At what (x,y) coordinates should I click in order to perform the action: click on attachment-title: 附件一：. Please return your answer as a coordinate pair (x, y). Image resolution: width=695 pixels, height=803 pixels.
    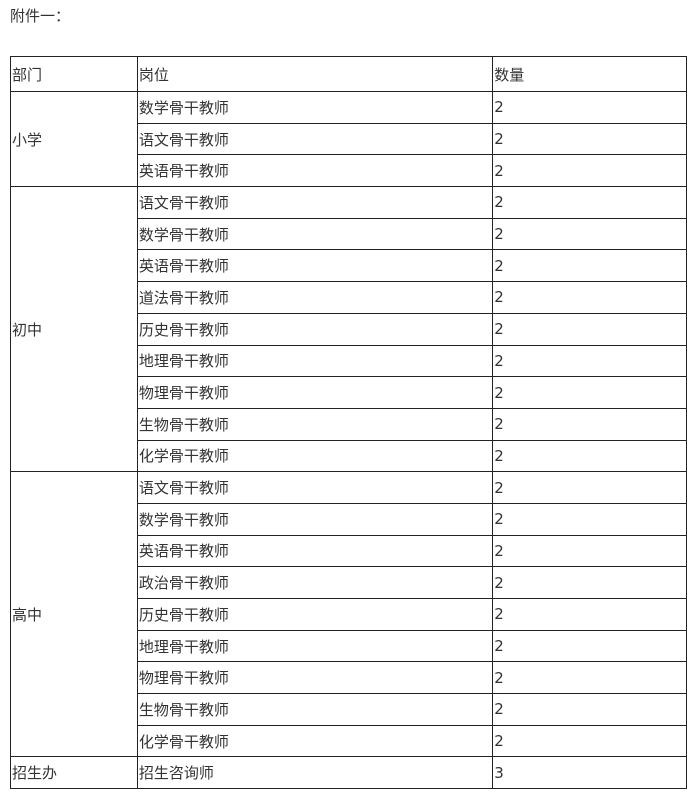
    Looking at the image, I should click on (40, 16).